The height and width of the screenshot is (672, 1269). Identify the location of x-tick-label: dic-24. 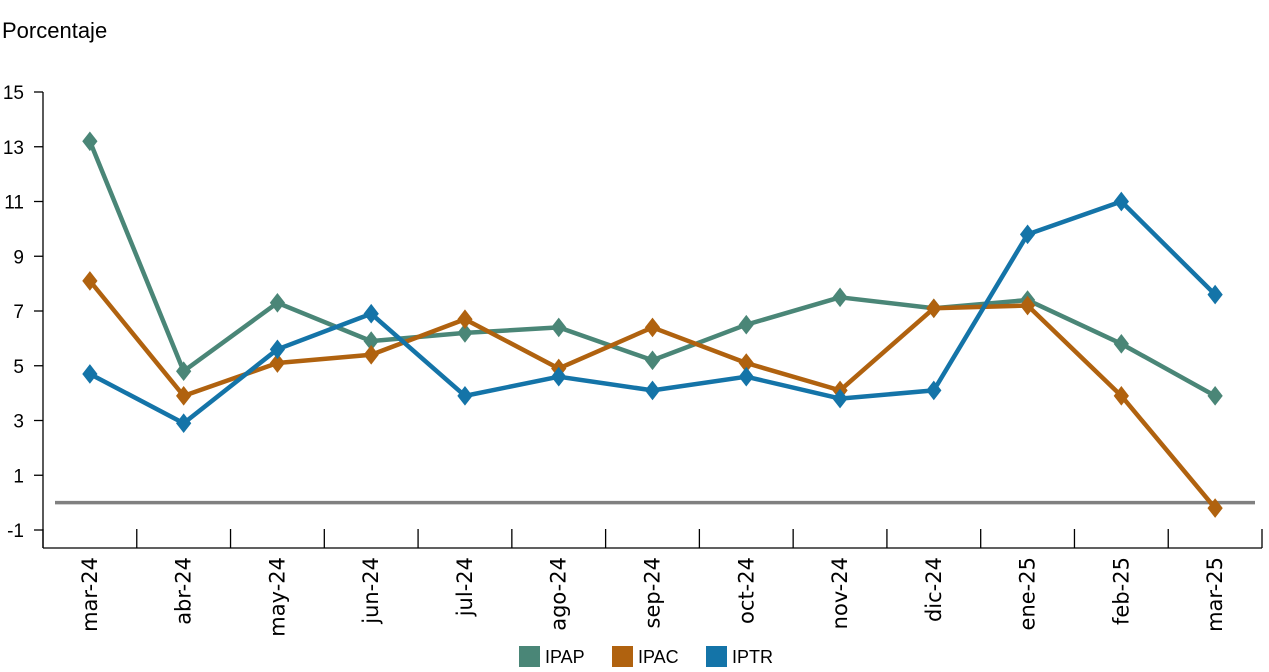
(934, 589).